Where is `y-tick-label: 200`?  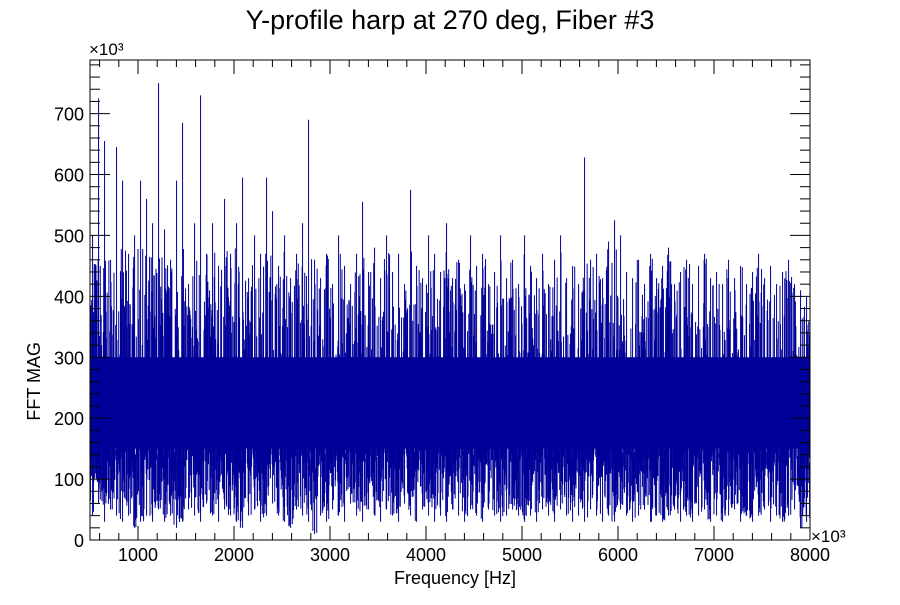
y-tick-label: 200 is located at coordinates (69, 419).